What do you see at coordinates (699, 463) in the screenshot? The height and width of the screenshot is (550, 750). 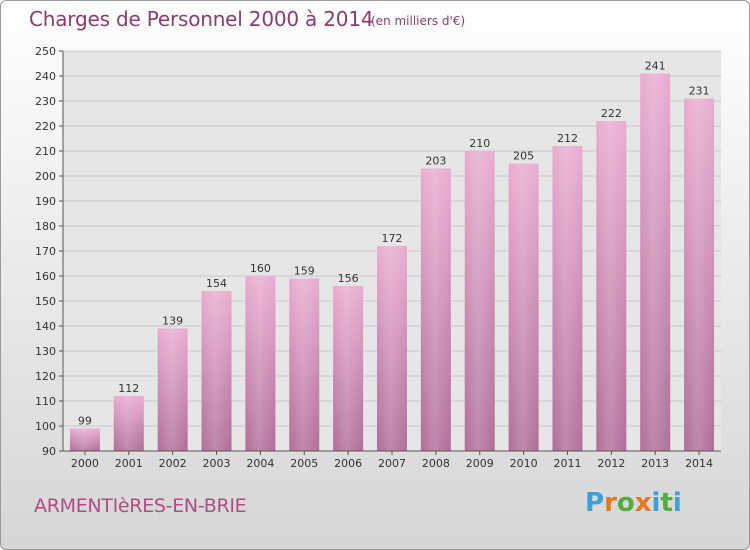 I see `x-tick-label-2014: 2014` at bounding box center [699, 463].